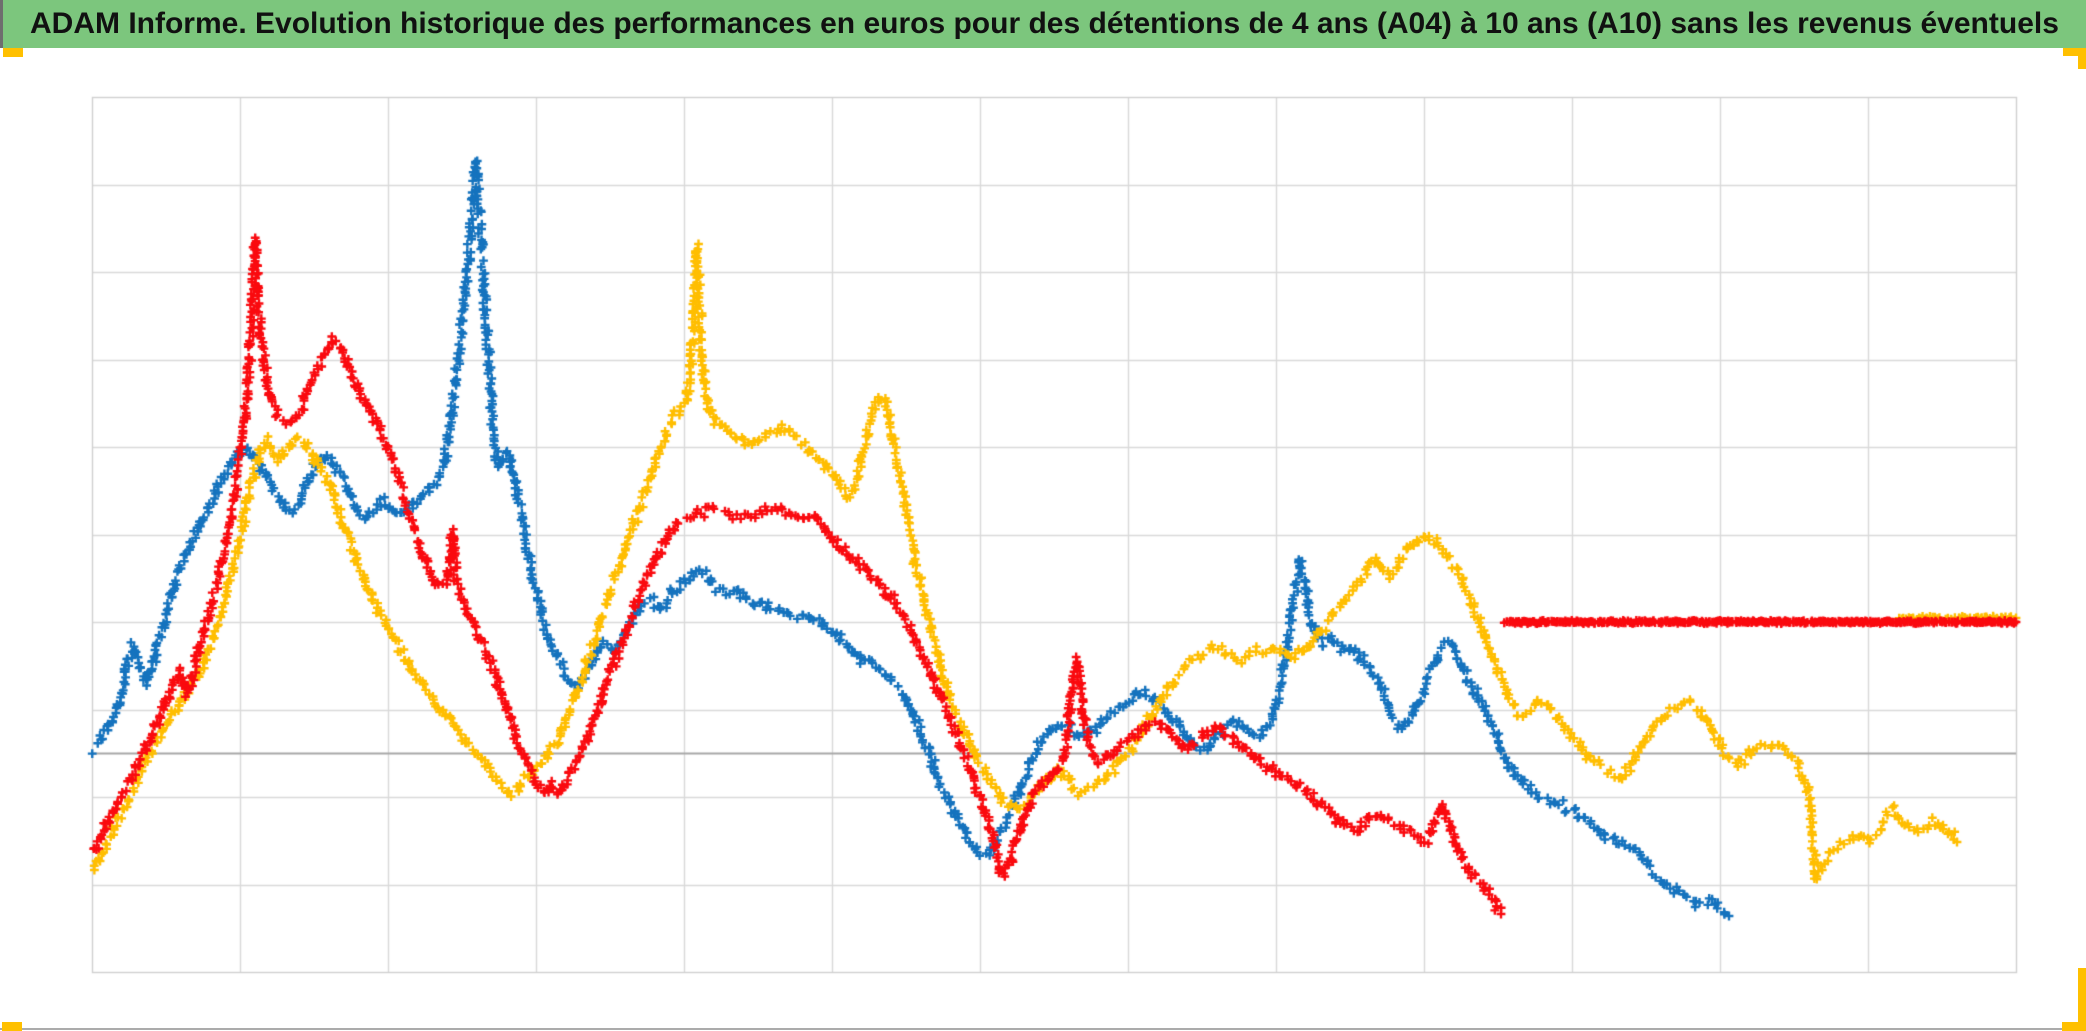 The height and width of the screenshot is (1031, 2086). Describe the element at coordinates (2082, 58) in the screenshot. I see `gold-accent-top-right-vertical` at that location.